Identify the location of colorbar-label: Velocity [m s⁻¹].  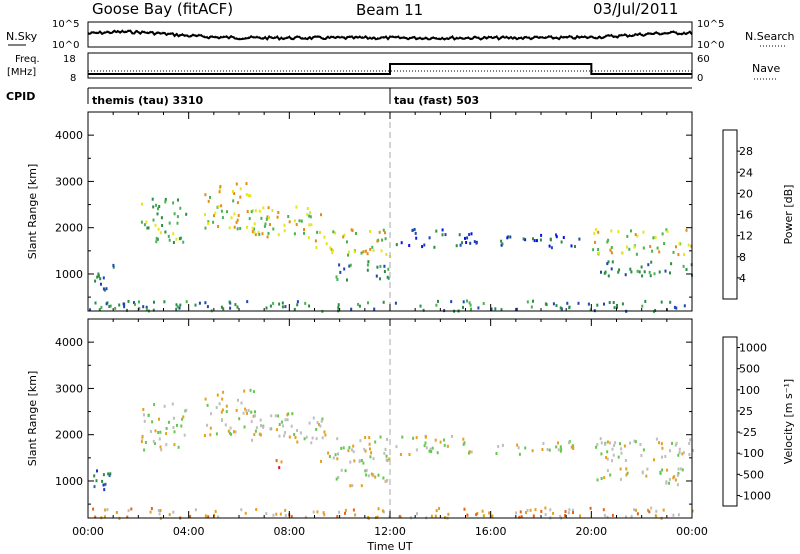
(788, 421).